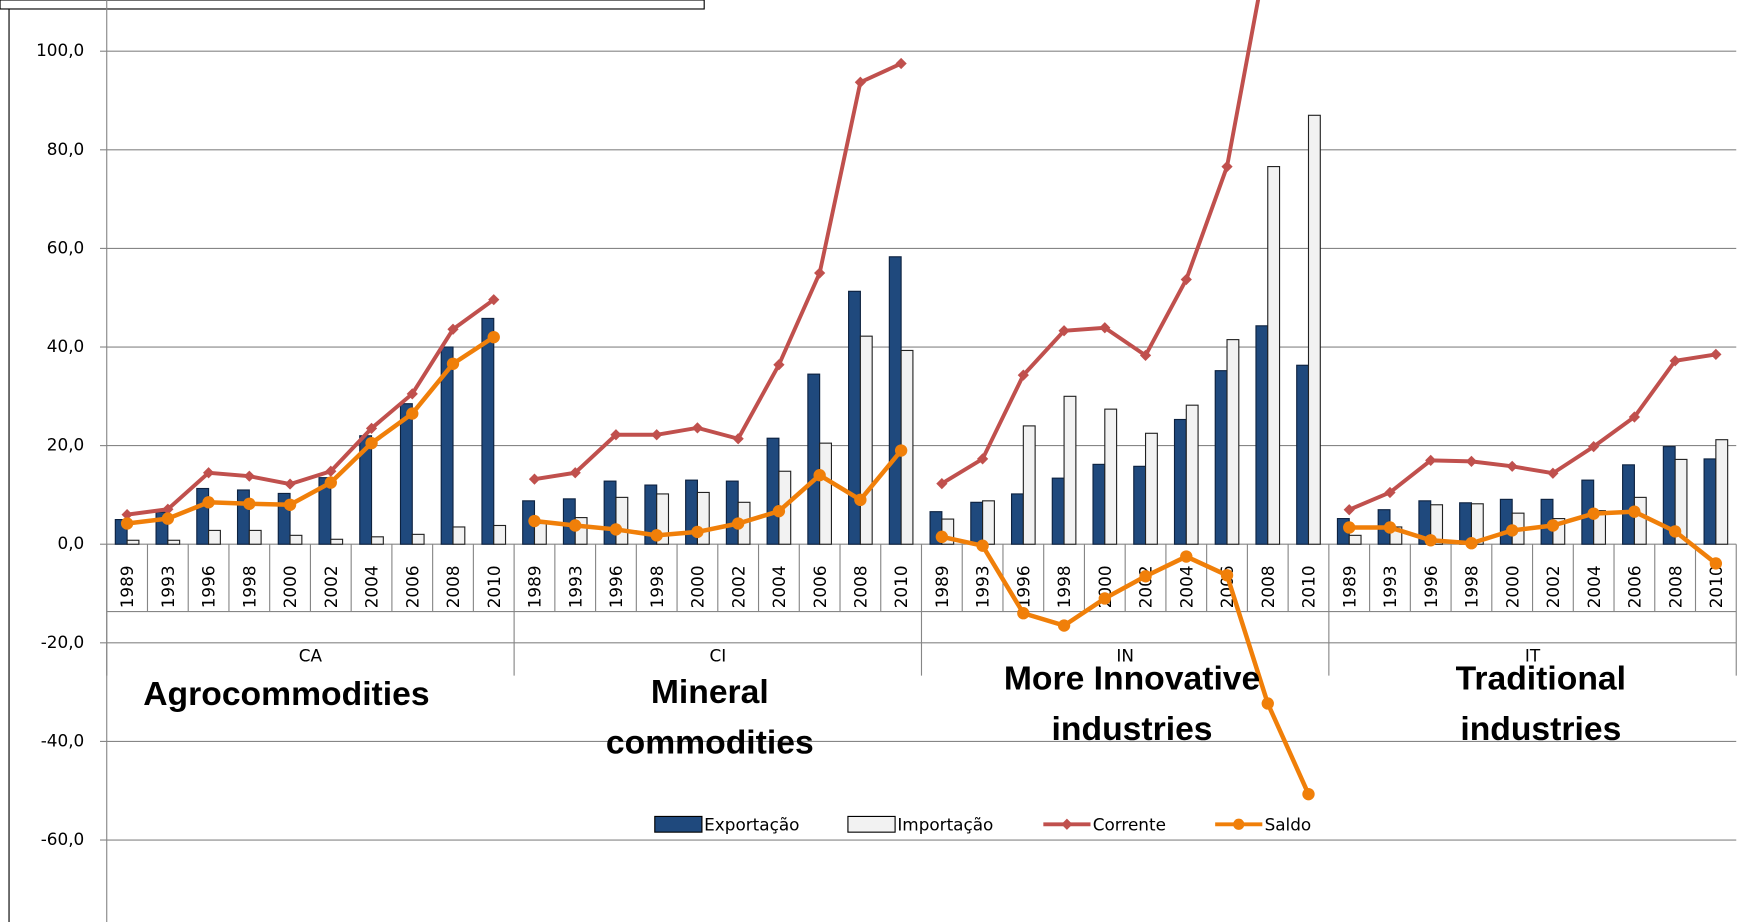 The width and height of the screenshot is (1761, 922). I want to click on annotation: More Innovative, so click(1132, 678).